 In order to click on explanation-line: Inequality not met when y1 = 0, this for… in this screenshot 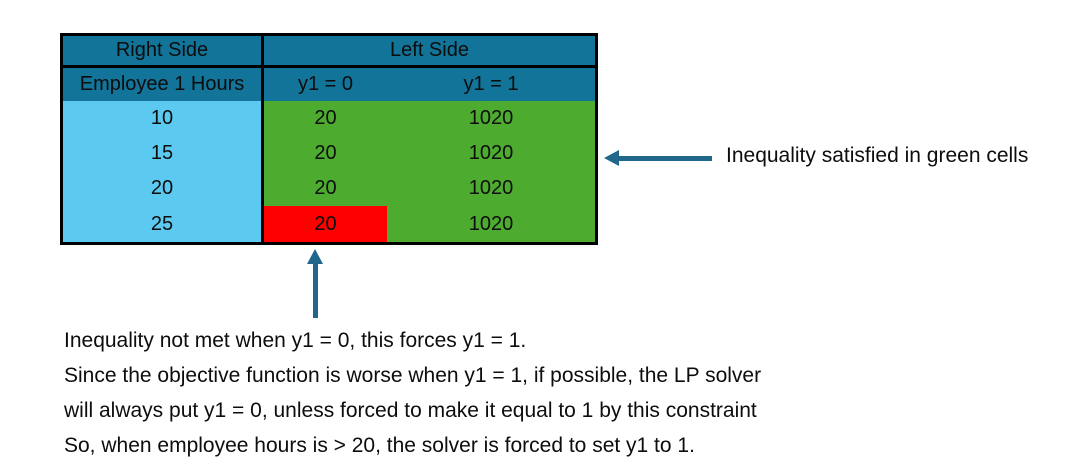, I will do `click(295, 340)`.